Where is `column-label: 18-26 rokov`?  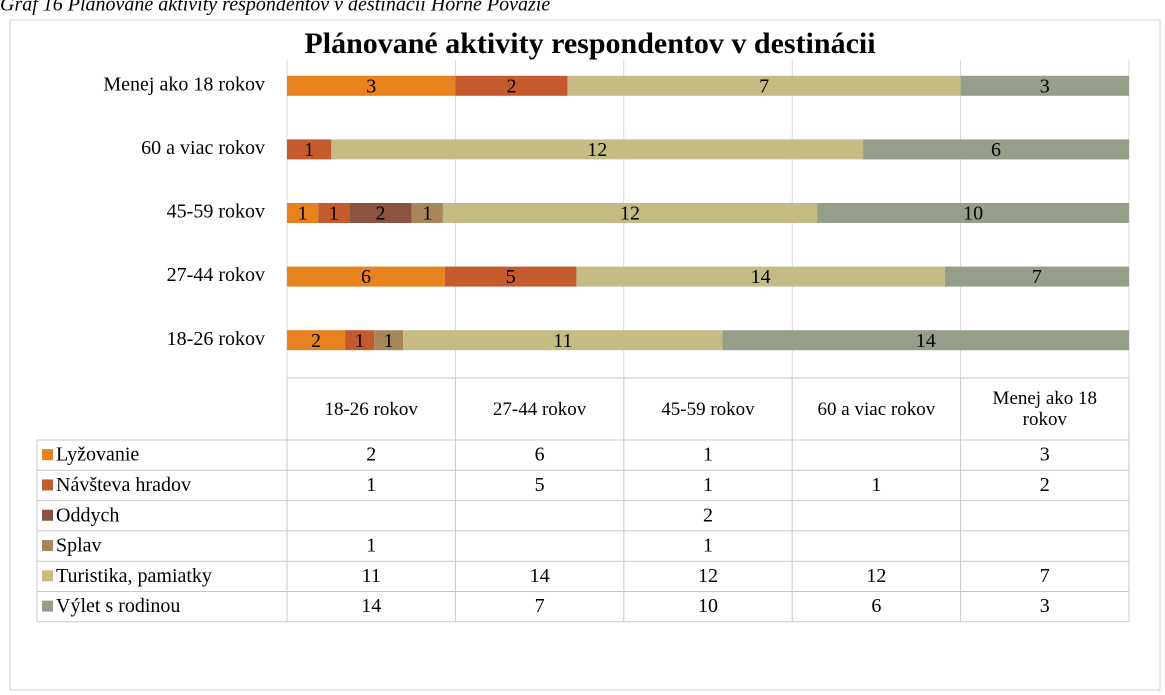 column-label: 18-26 rokov is located at coordinates (371, 409).